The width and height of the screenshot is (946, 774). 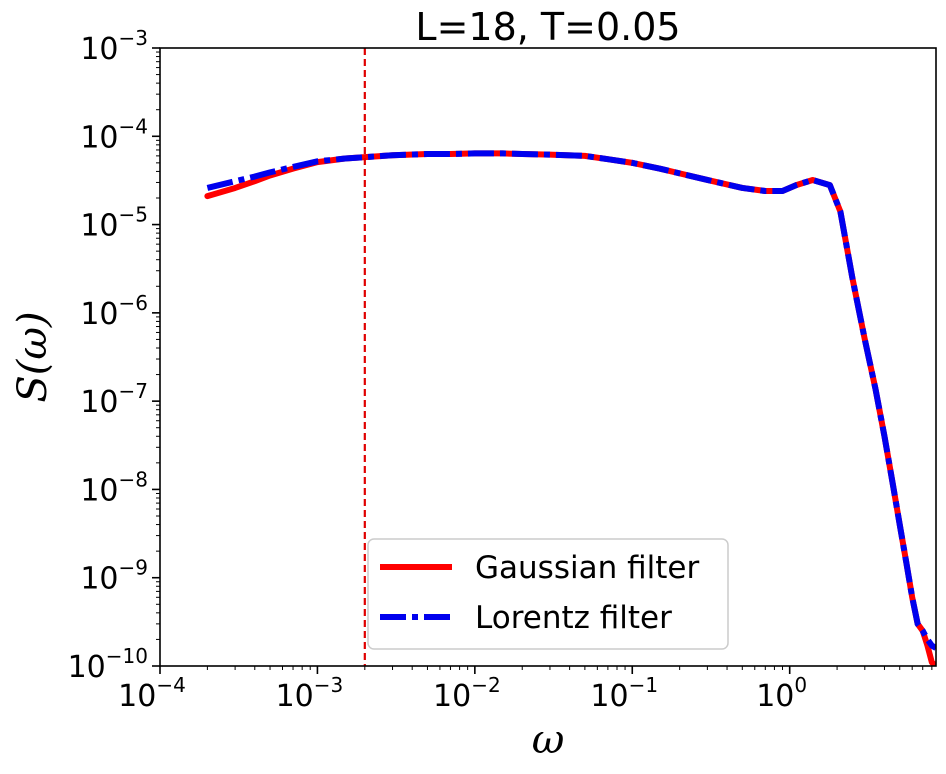 I want to click on y-tick-label: 10⁻⁹, so click(x=114, y=576).